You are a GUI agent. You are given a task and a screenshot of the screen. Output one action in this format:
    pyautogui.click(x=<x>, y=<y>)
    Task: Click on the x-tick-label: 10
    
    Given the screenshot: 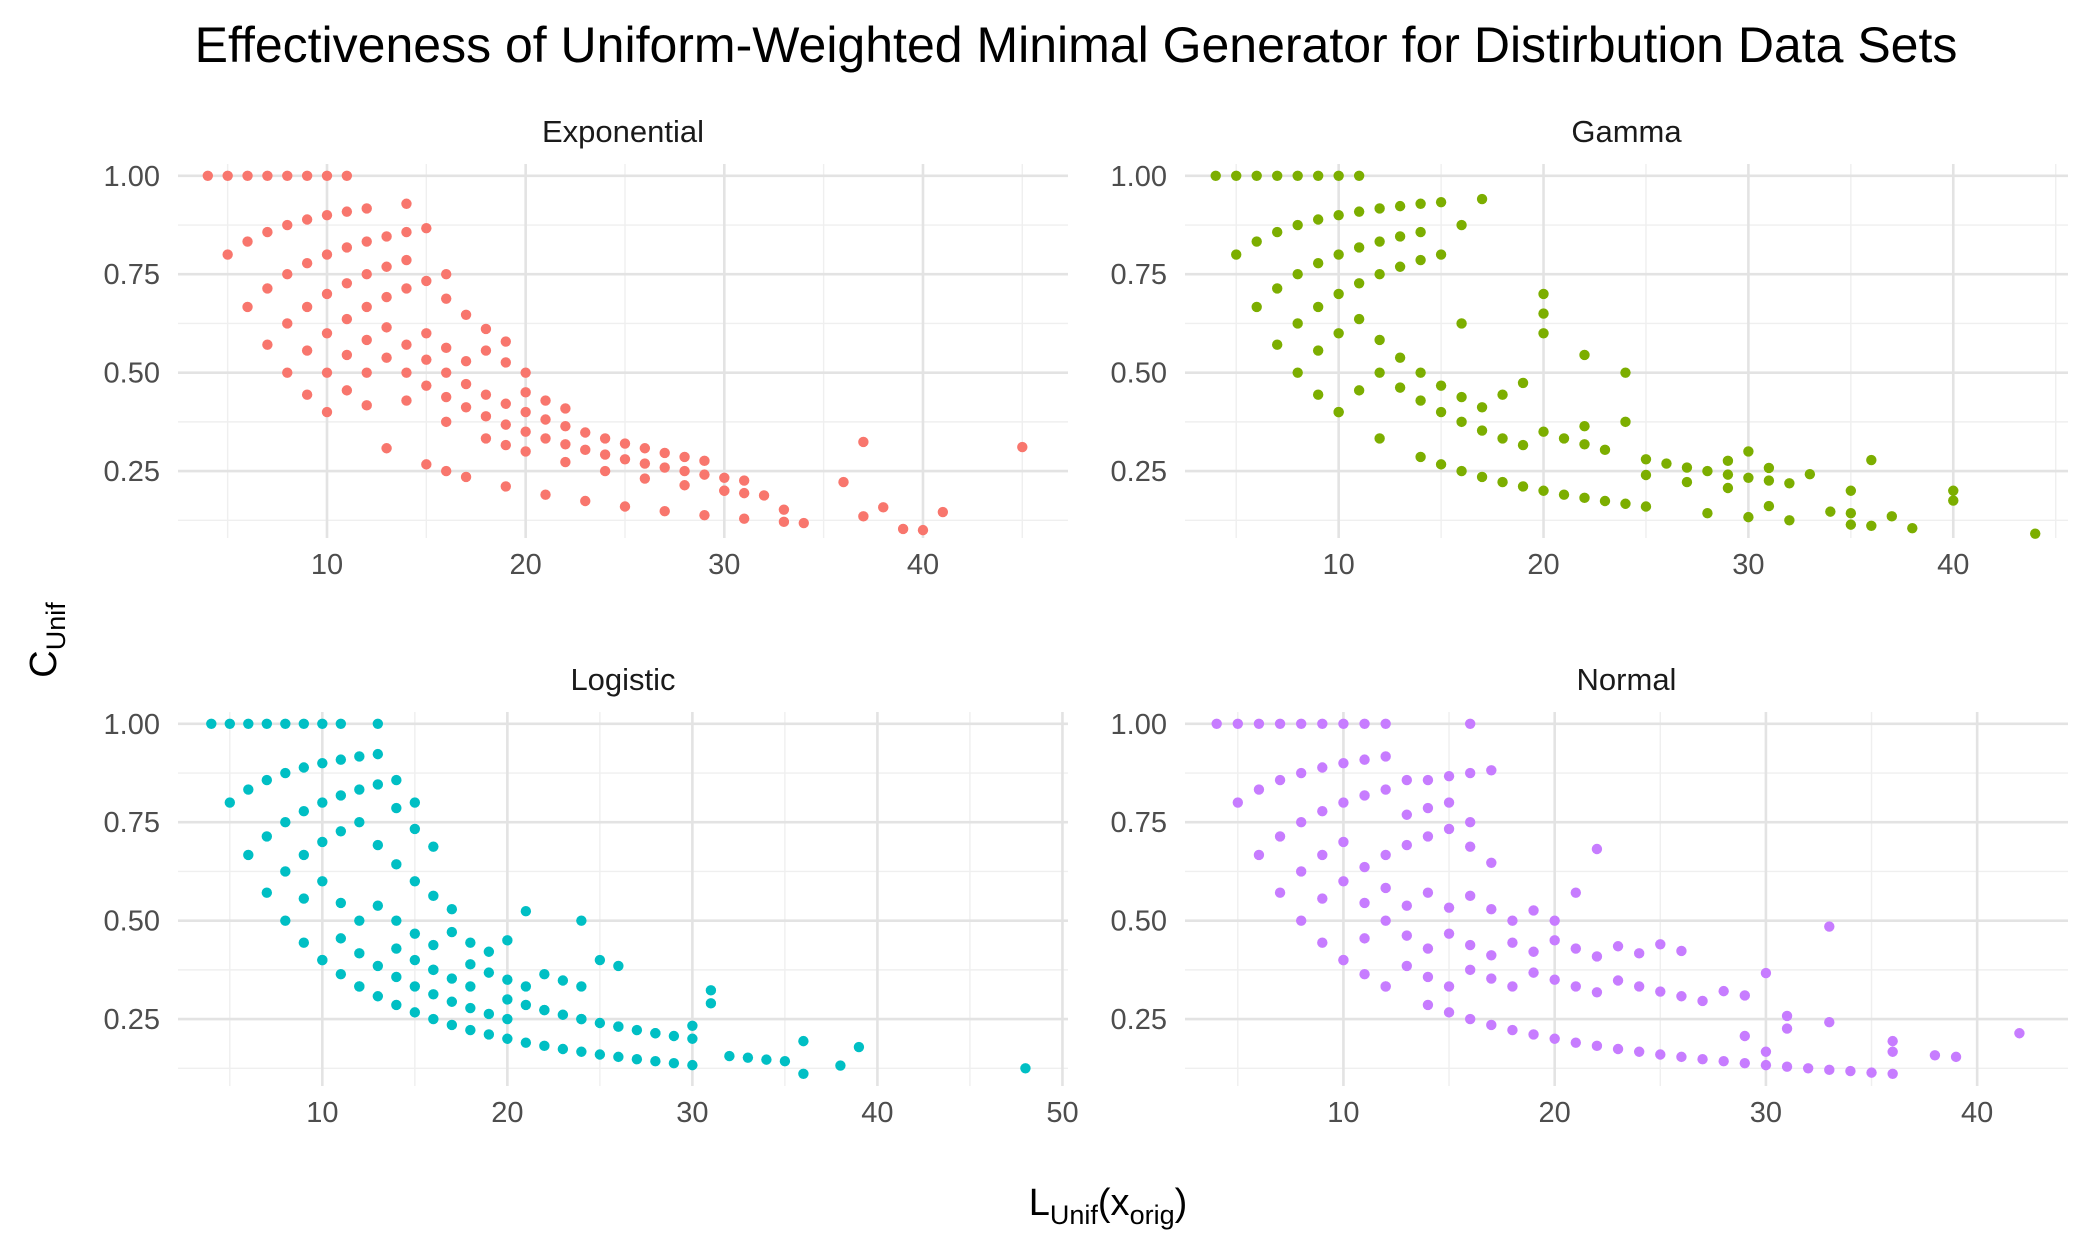 What is the action you would take?
    pyautogui.click(x=1339, y=565)
    